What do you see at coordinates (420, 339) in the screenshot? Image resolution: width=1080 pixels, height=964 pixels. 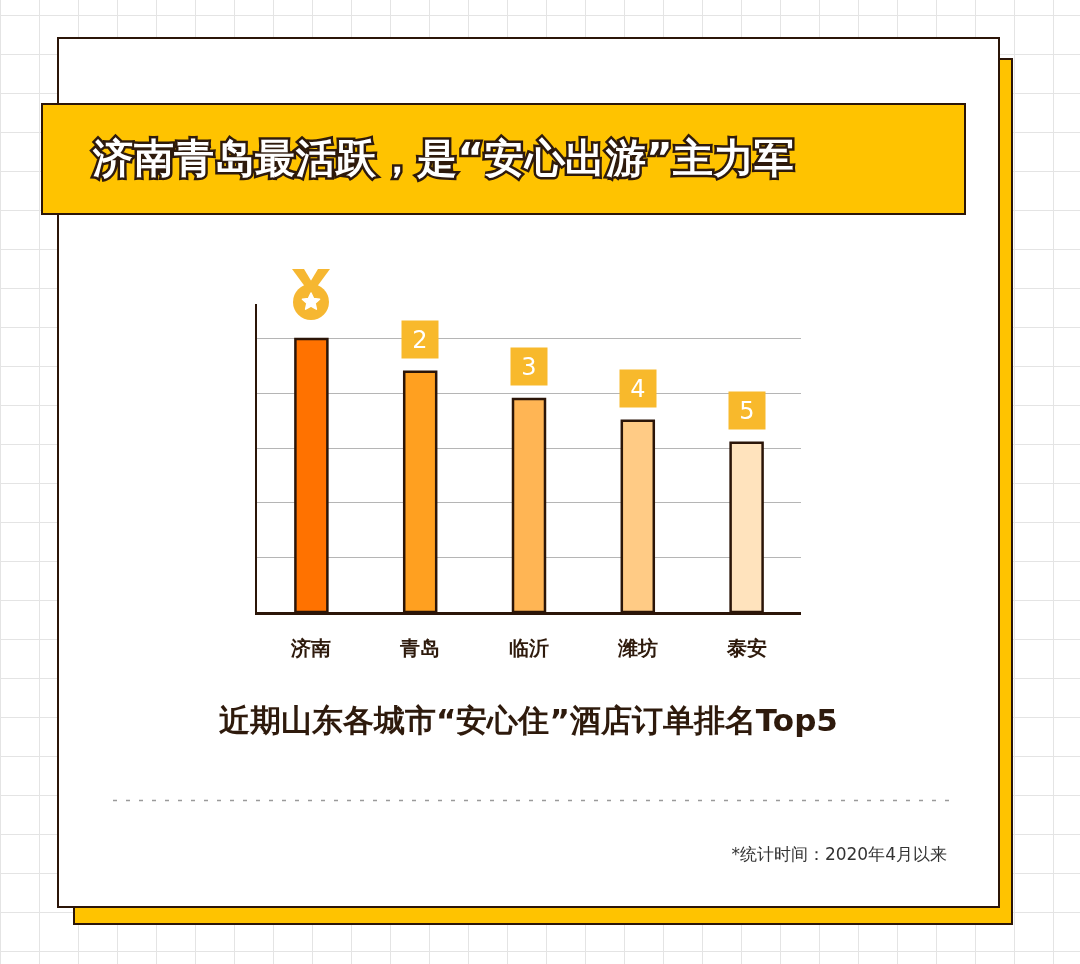 I see `annotation: 2` at bounding box center [420, 339].